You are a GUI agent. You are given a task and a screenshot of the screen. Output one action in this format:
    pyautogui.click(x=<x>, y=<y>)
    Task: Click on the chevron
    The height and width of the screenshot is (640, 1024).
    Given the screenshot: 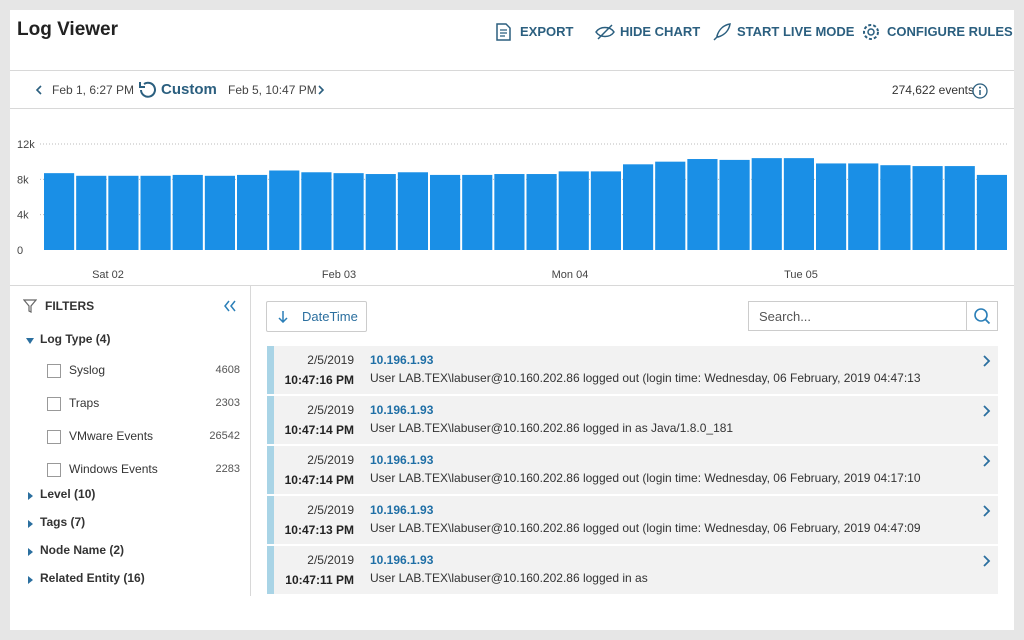 What is the action you would take?
    pyautogui.click(x=987, y=511)
    